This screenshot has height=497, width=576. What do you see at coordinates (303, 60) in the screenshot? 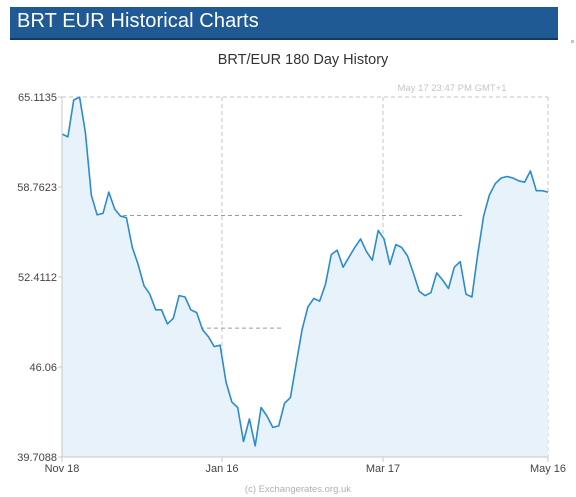
I see `chart-title: BRT/EUR 180 Day History` at bounding box center [303, 60].